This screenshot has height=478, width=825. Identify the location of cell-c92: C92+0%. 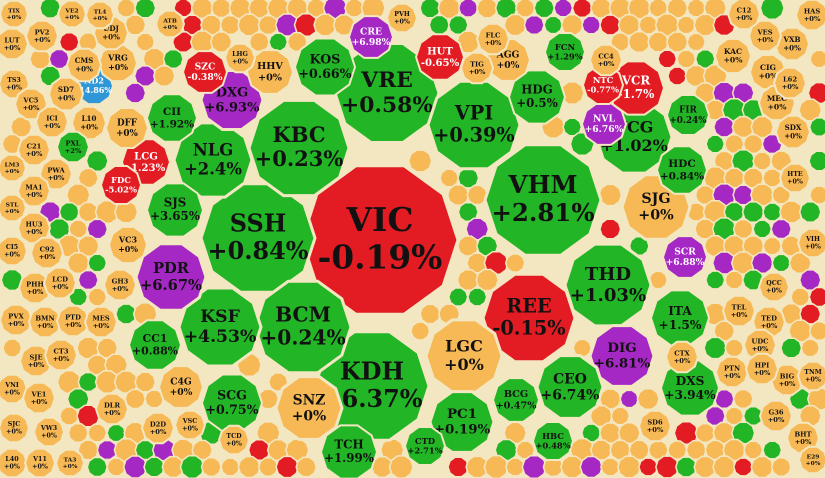
(47, 253).